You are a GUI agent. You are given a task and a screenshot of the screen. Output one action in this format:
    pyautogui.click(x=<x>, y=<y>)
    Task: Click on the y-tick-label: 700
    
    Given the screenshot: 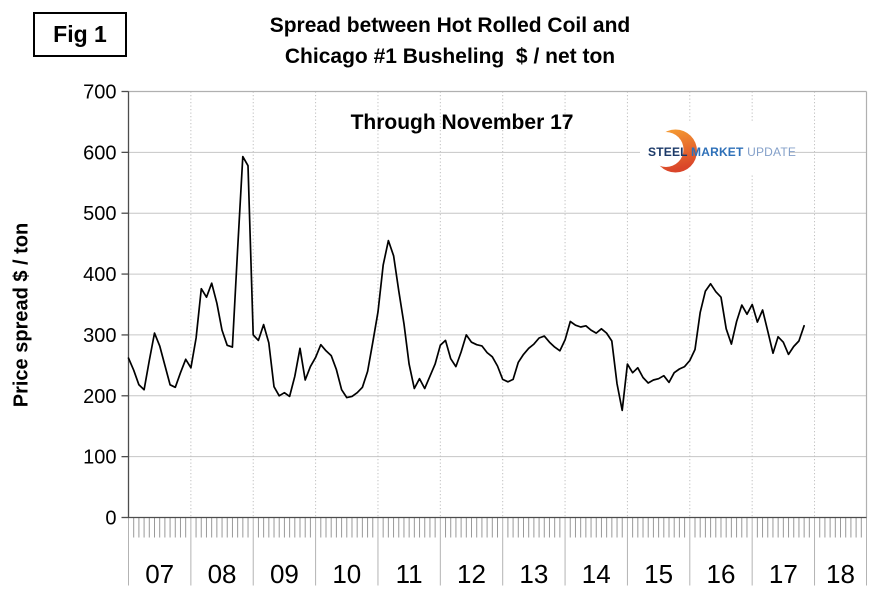 What is the action you would take?
    pyautogui.click(x=99, y=93)
    